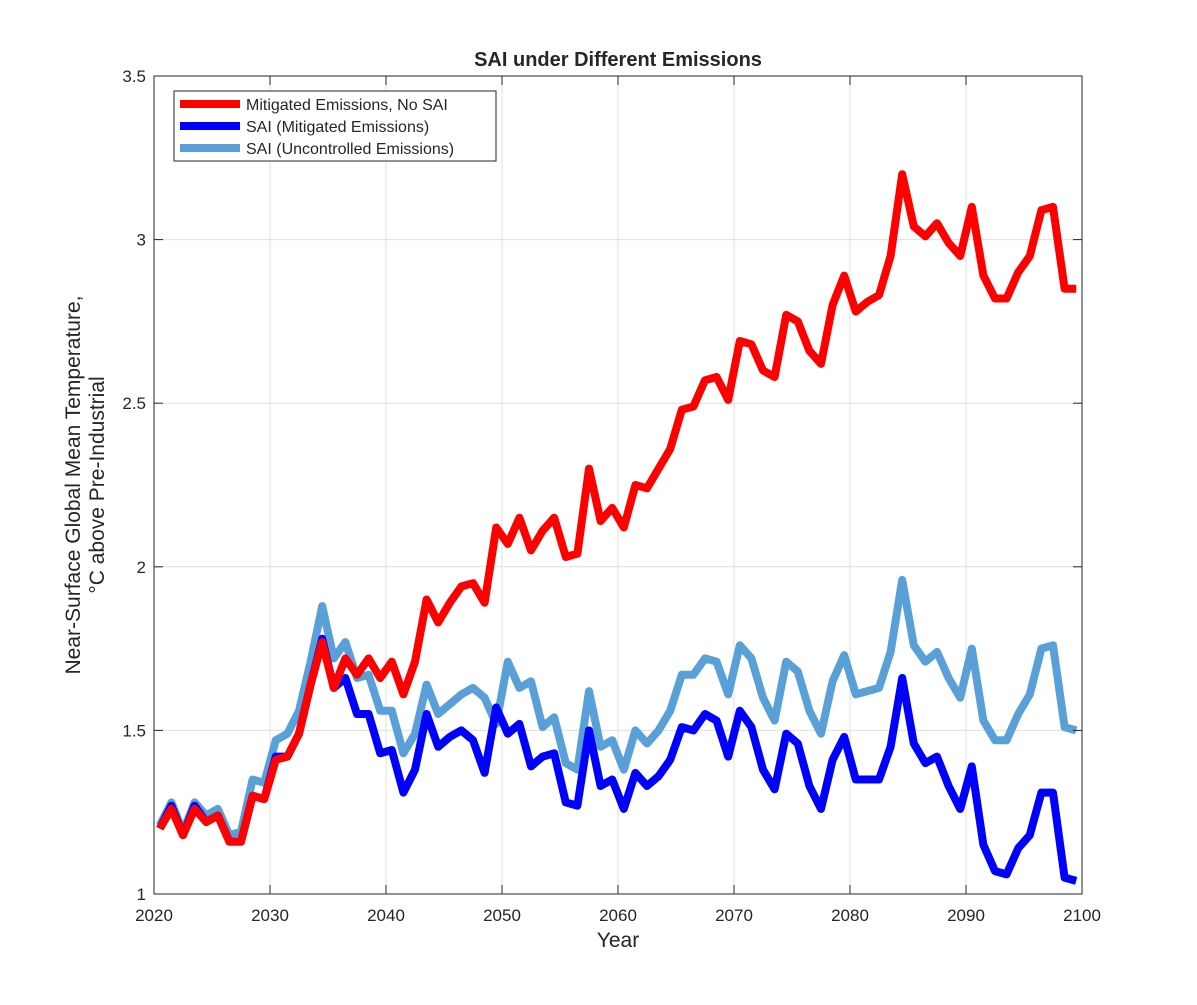 This screenshot has width=1197, height=1005. Describe the element at coordinates (618, 940) in the screenshot. I see `x-axis-label: Year` at that location.